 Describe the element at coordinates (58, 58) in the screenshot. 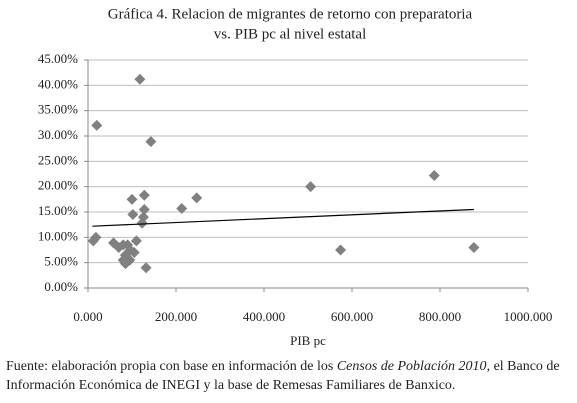

I see `y-tick-label: 45.00%` at that location.